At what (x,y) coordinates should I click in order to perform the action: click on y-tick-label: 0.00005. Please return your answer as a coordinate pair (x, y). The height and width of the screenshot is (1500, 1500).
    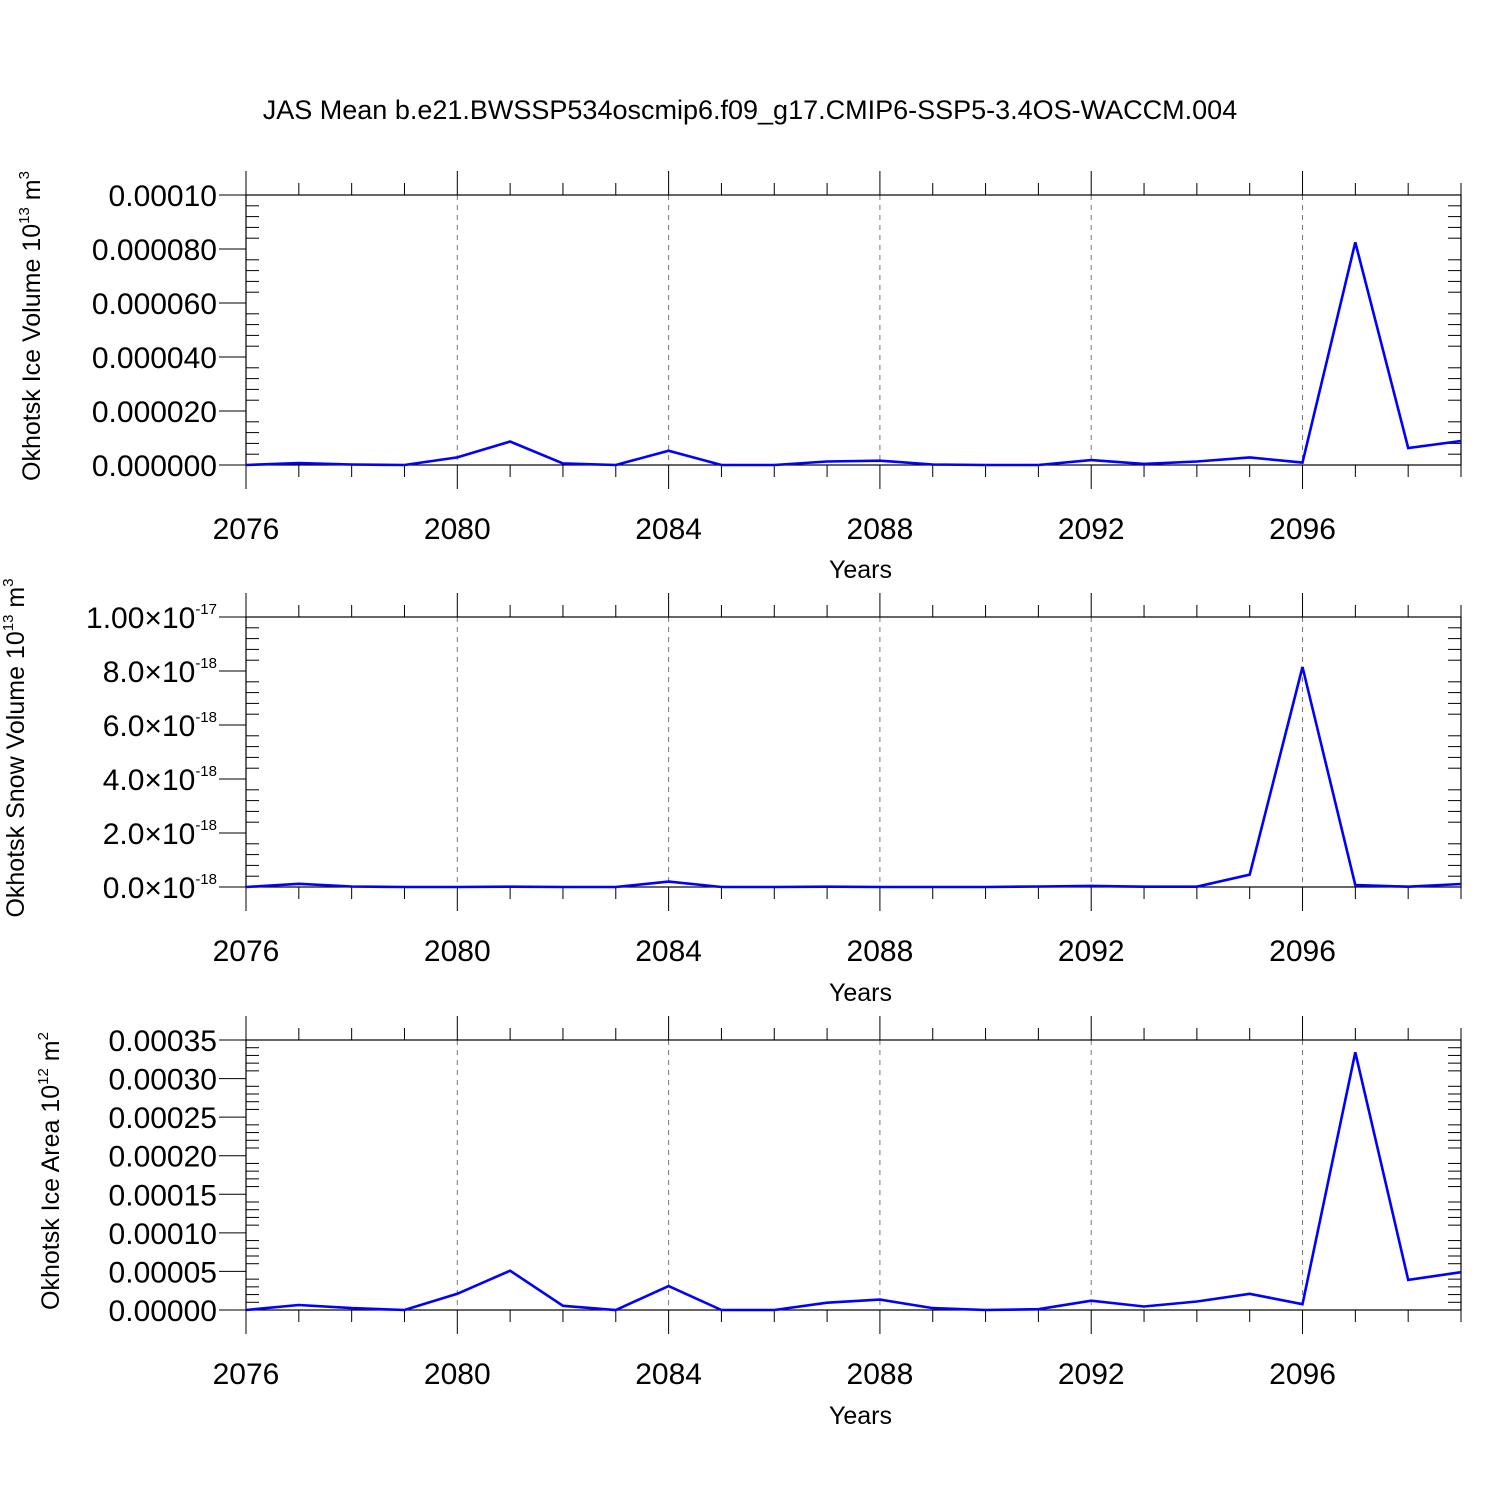
    Looking at the image, I should click on (163, 1272).